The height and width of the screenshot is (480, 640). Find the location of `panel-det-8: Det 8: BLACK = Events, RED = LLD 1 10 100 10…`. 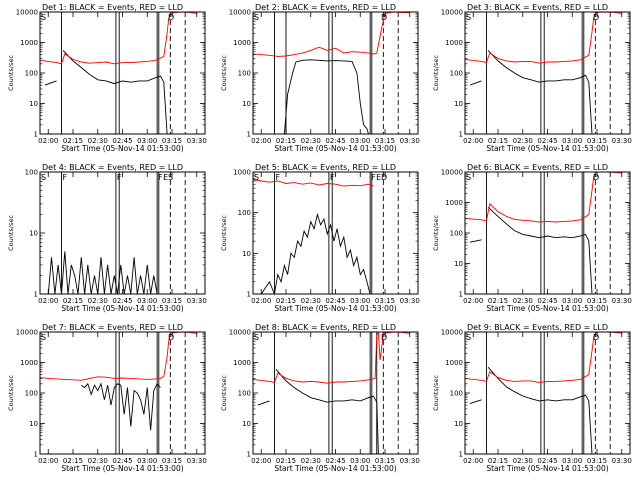

panel-det-8: Det 8: BLACK = Events, RED = LLD 1 10 100 10… is located at coordinates (320, 398).